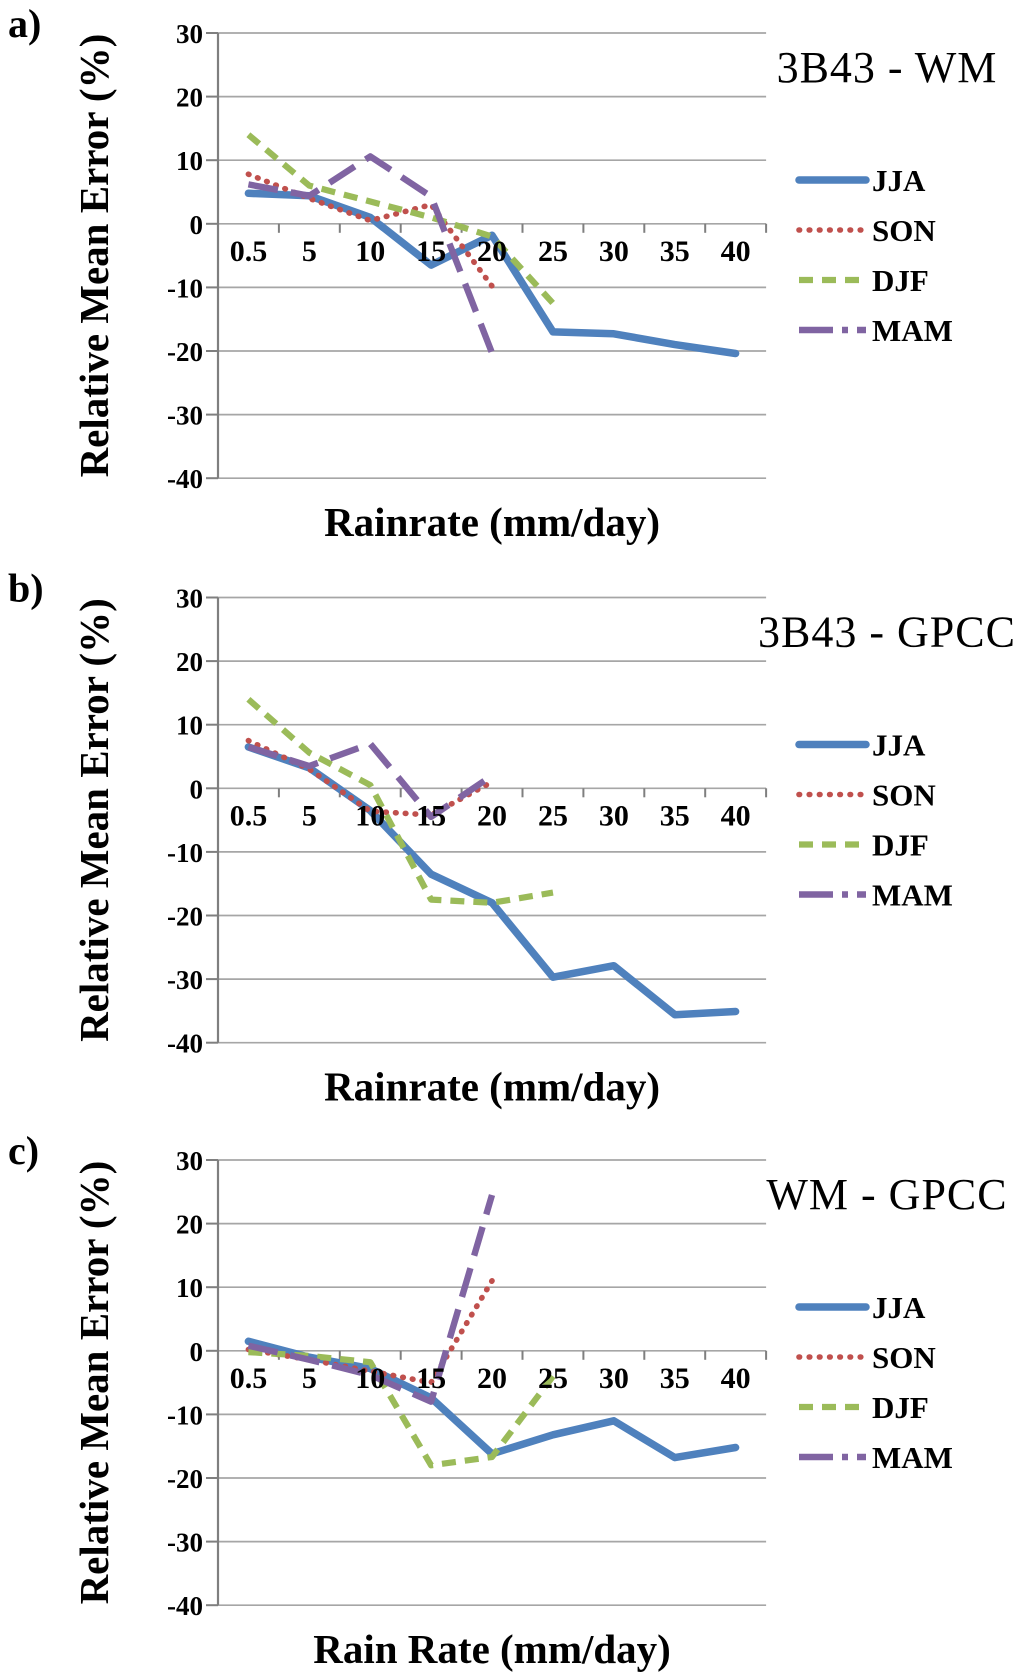 Image resolution: width=1024 pixels, height=1675 pixels. What do you see at coordinates (912, 330) in the screenshot?
I see `legend-label-mam: MAM` at bounding box center [912, 330].